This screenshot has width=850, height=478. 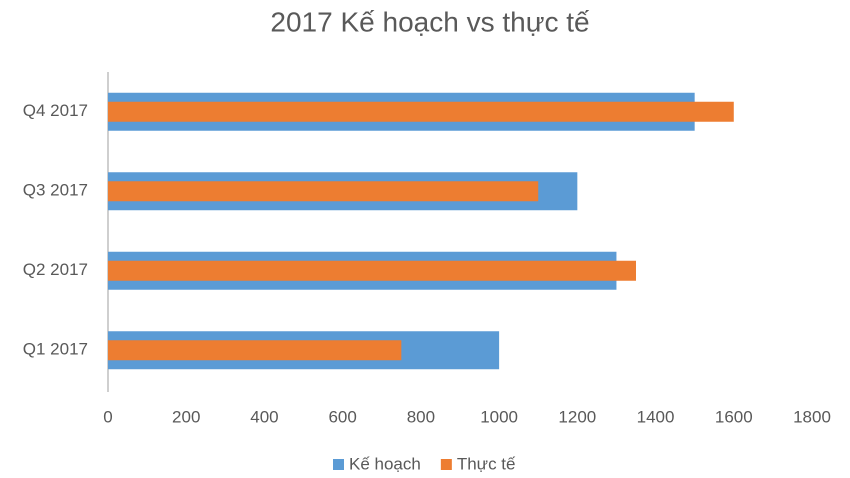 What do you see at coordinates (342, 416) in the screenshot?
I see `x-tick-label: 600` at bounding box center [342, 416].